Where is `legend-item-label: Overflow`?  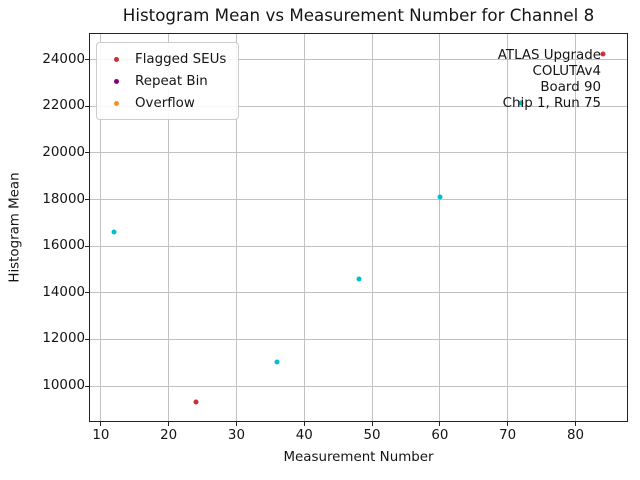
legend-item-label: Overflow is located at coordinates (165, 103).